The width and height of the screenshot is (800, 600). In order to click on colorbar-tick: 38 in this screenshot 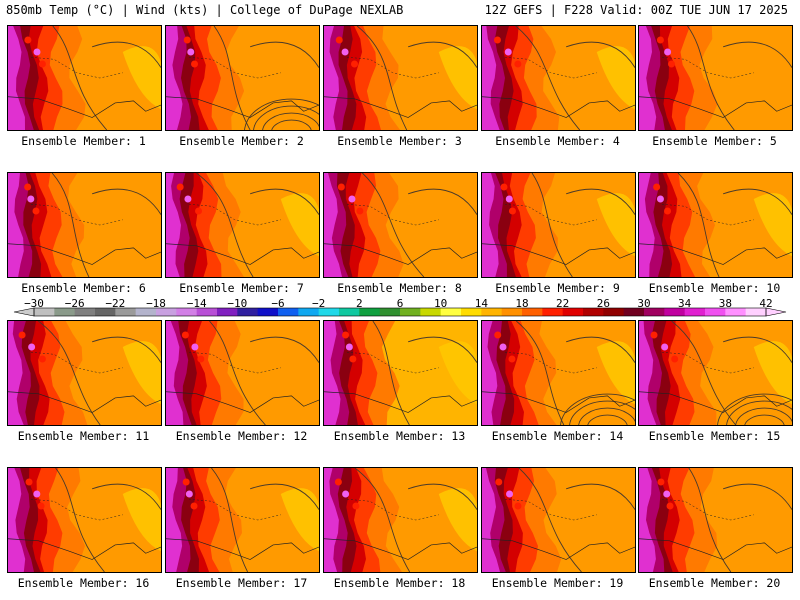, I will do `click(725, 303)`.